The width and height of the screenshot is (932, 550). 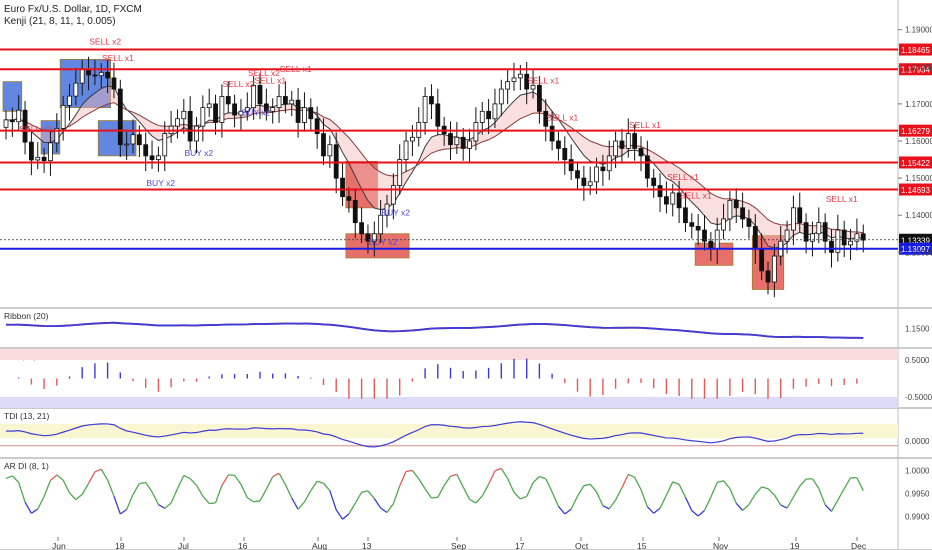 I want to click on y-tick-label: 1.17000, so click(x=918, y=104).